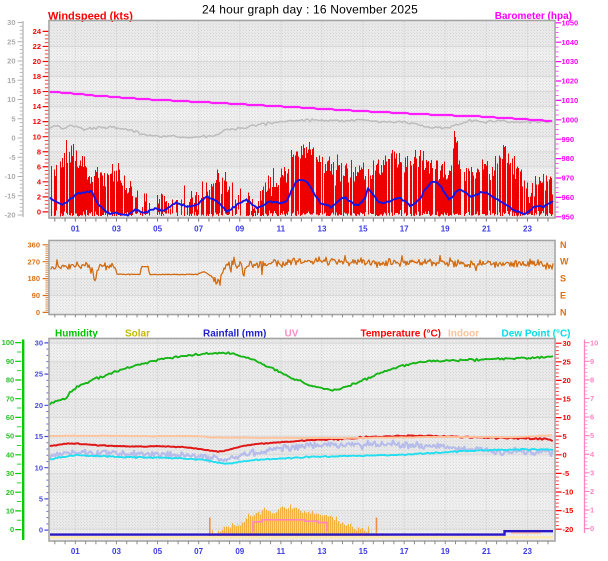  What do you see at coordinates (37, 31) in the screenshot?
I see `svg-text: 24` at bounding box center [37, 31].